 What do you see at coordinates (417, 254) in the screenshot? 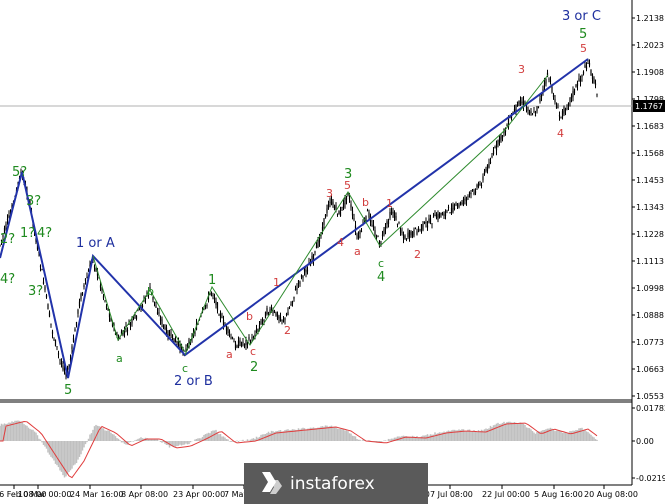
I see `wave-label-red-2-mid: 2` at bounding box center [417, 254].